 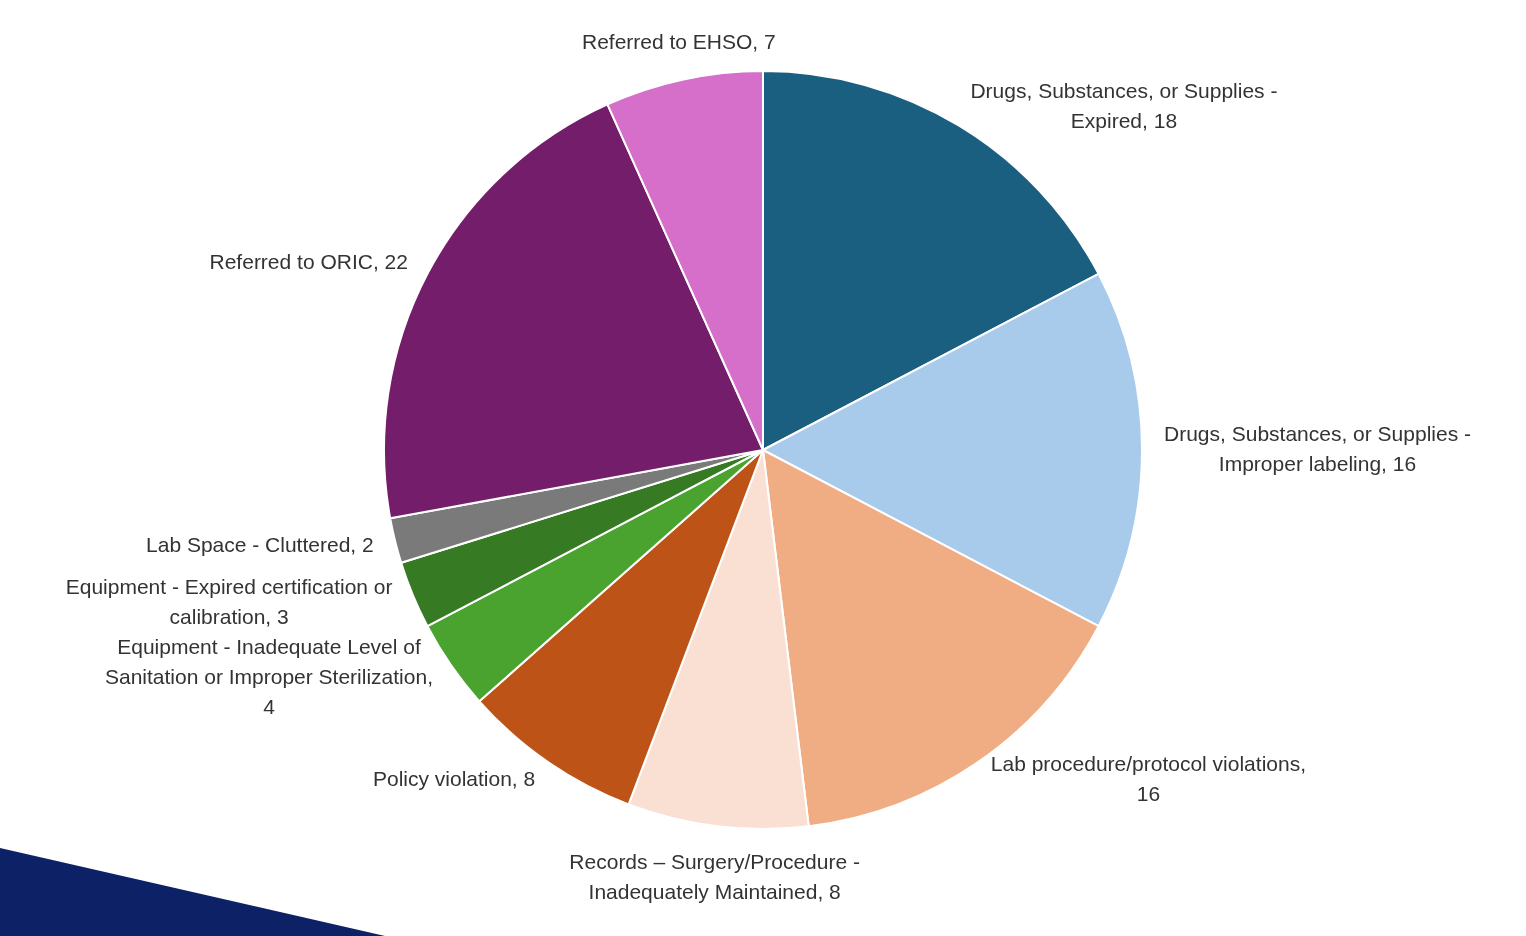 What do you see at coordinates (229, 602) in the screenshot?
I see `slice-label: Equipment - Expired certification or calibration, 3` at bounding box center [229, 602].